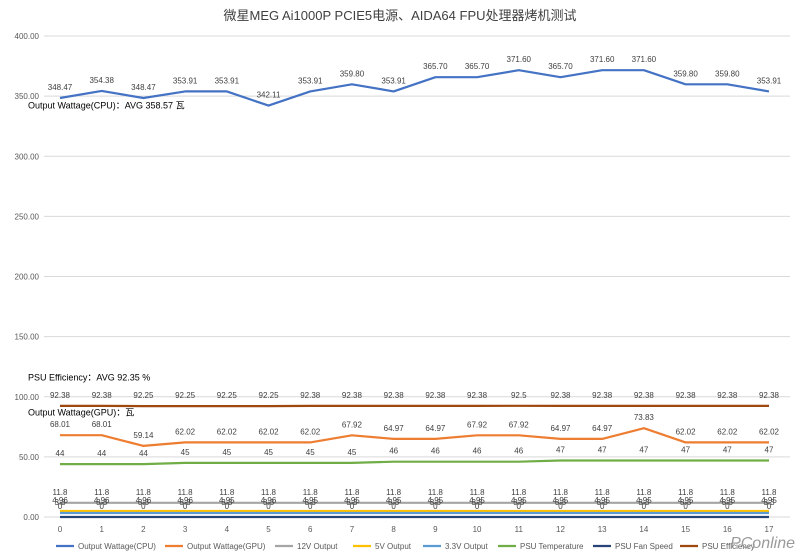  I want to click on legend-label: Output Wattage(CPU), so click(117, 546).